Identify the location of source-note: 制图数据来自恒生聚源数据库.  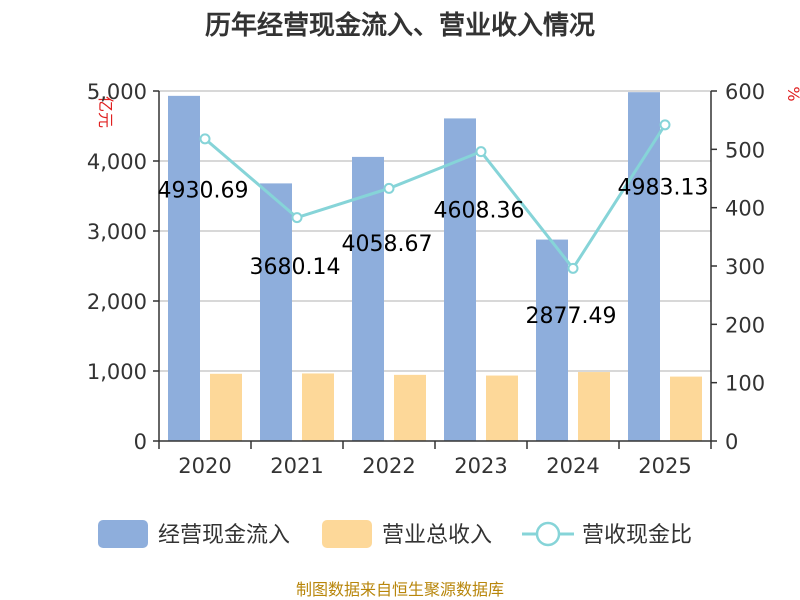
(400, 589).